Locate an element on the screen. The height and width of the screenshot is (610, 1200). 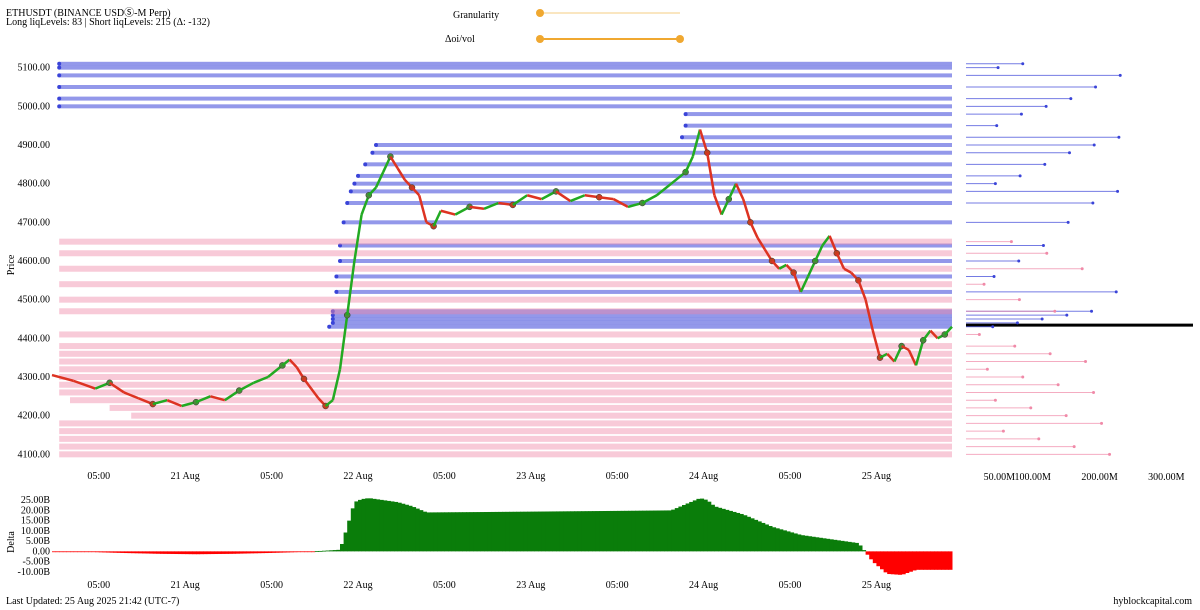
price-tick-label: 4500.00 is located at coordinates (34, 300).